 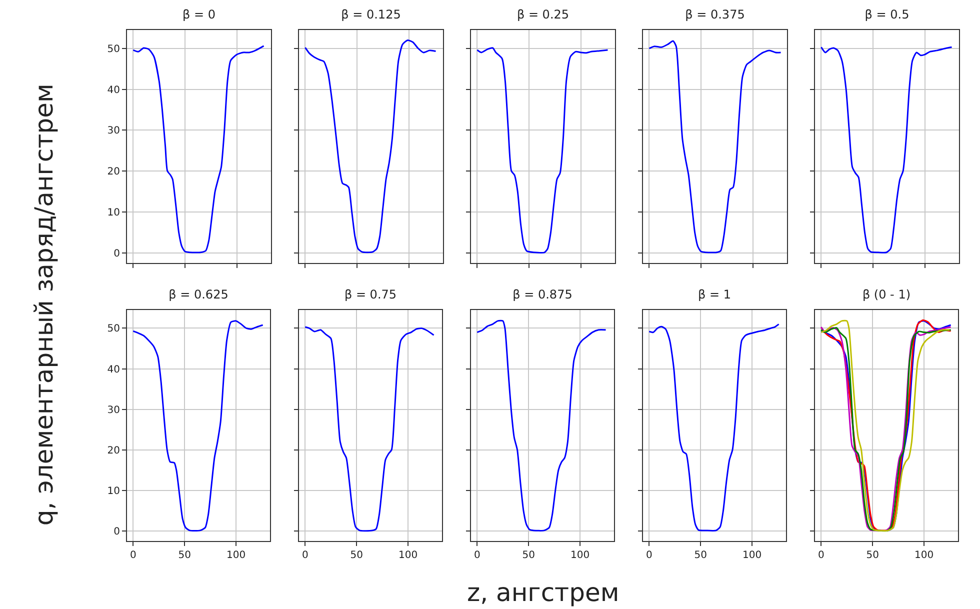 What do you see at coordinates (886, 294) in the screenshot?
I see `chart-title: β (0 - 1)` at bounding box center [886, 294].